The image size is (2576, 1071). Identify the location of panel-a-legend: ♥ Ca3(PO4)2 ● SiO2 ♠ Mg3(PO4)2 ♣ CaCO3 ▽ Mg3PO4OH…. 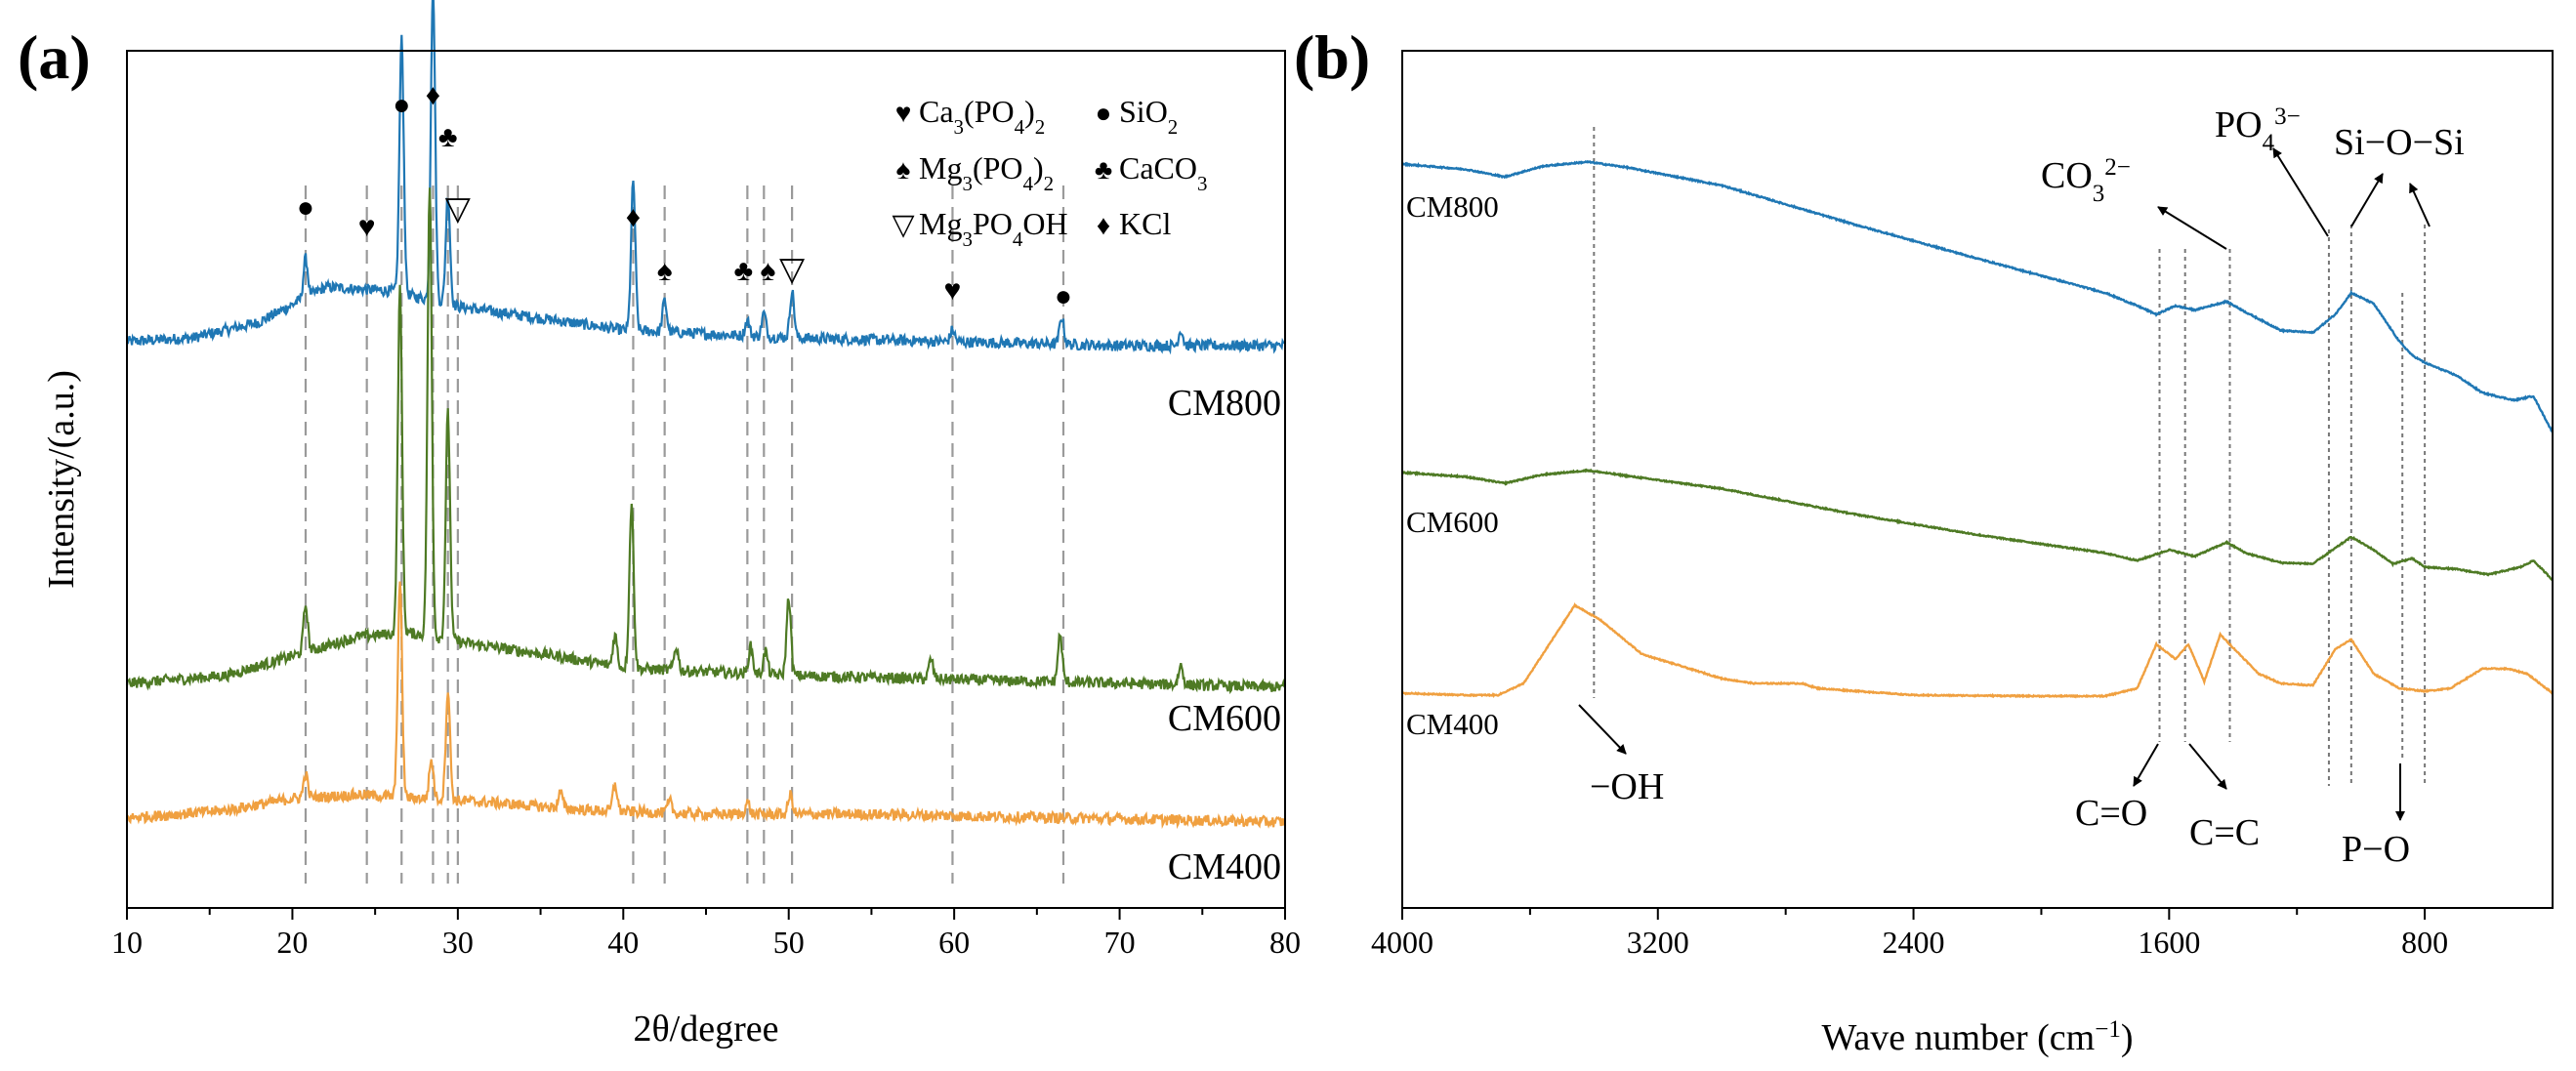
(1049, 172).